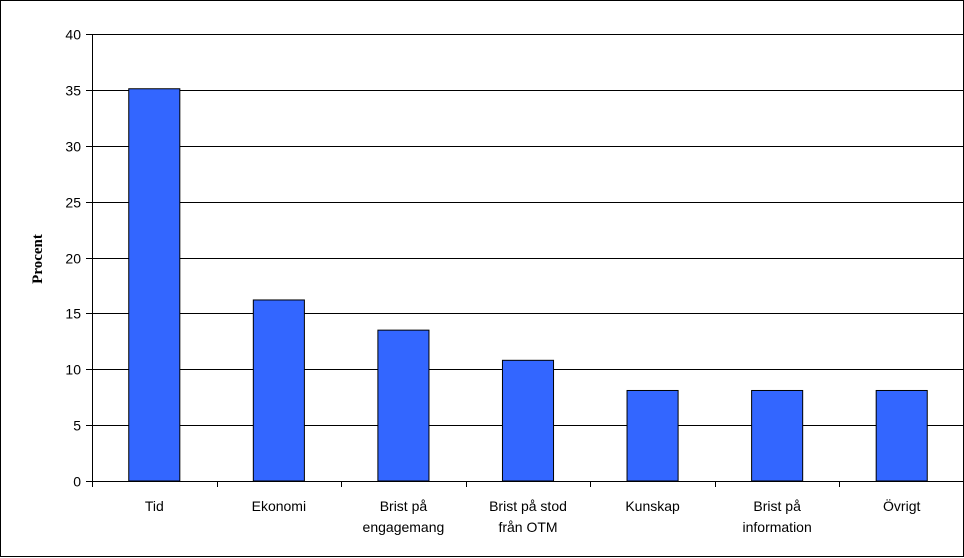 The width and height of the screenshot is (964, 558). I want to click on y-tick-label: 15, so click(73, 314).